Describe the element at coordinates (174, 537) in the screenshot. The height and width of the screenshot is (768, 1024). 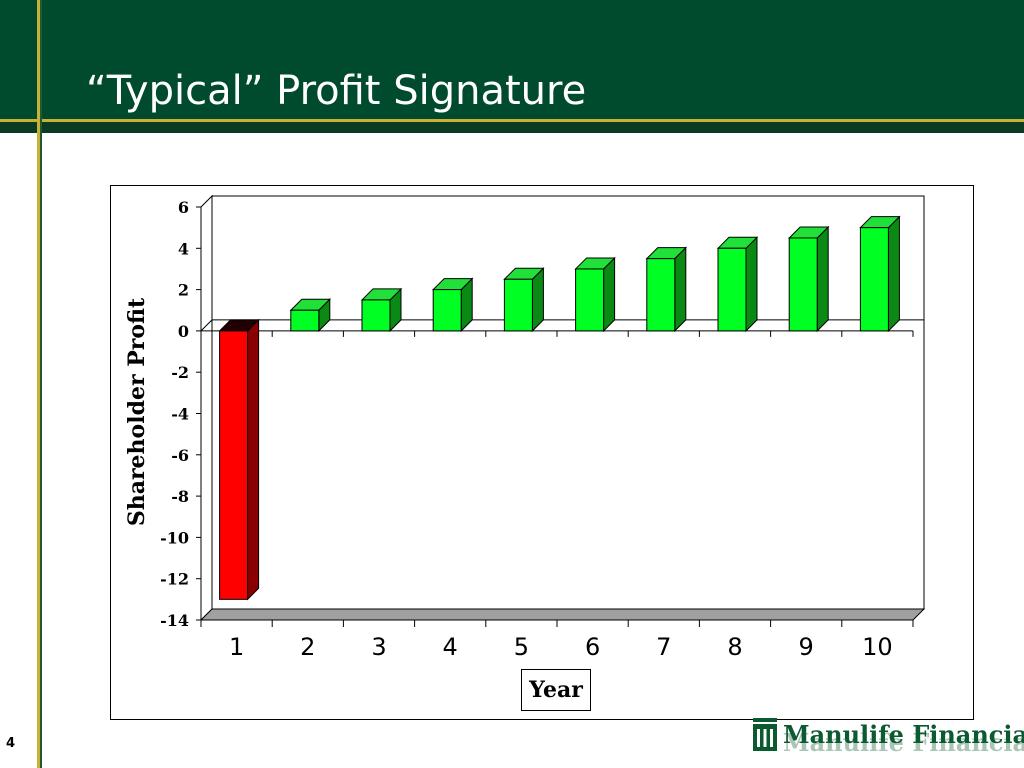
I see `y-tick-label-8: -10` at that location.